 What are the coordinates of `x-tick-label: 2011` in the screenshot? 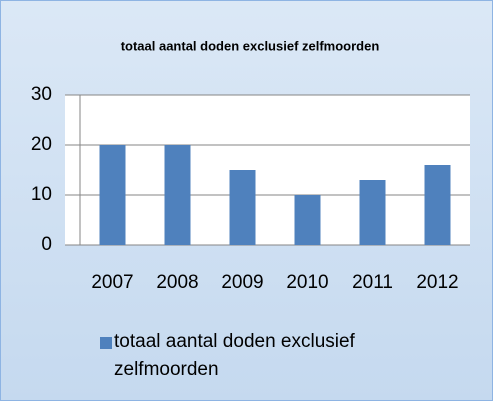 It's located at (372, 282).